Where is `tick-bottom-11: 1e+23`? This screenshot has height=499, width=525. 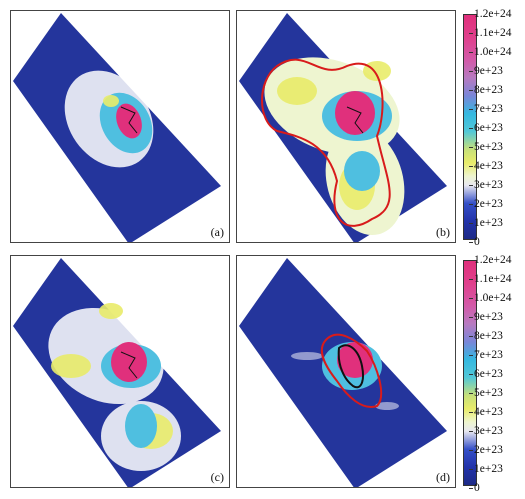 tick-bottom-11: 1e+23 is located at coordinates (486, 469).